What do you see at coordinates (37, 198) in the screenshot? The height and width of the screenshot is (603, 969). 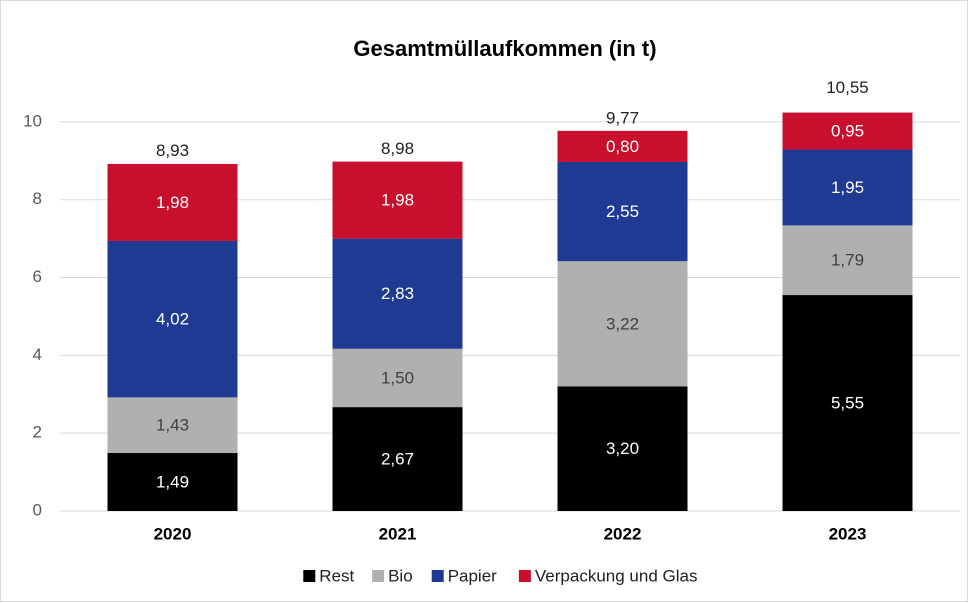 I see `y-tick-label: 8` at bounding box center [37, 198].